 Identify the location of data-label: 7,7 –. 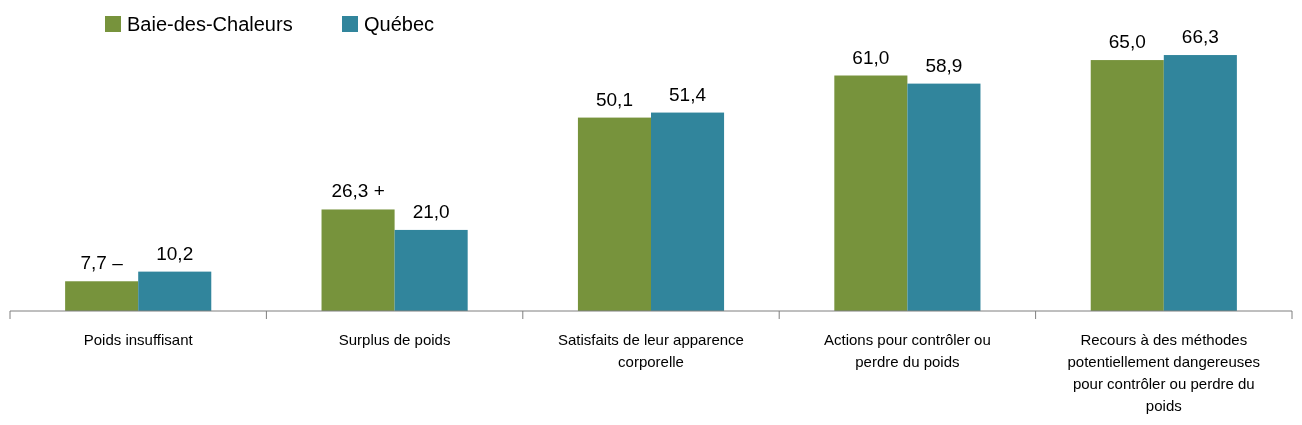
(102, 263).